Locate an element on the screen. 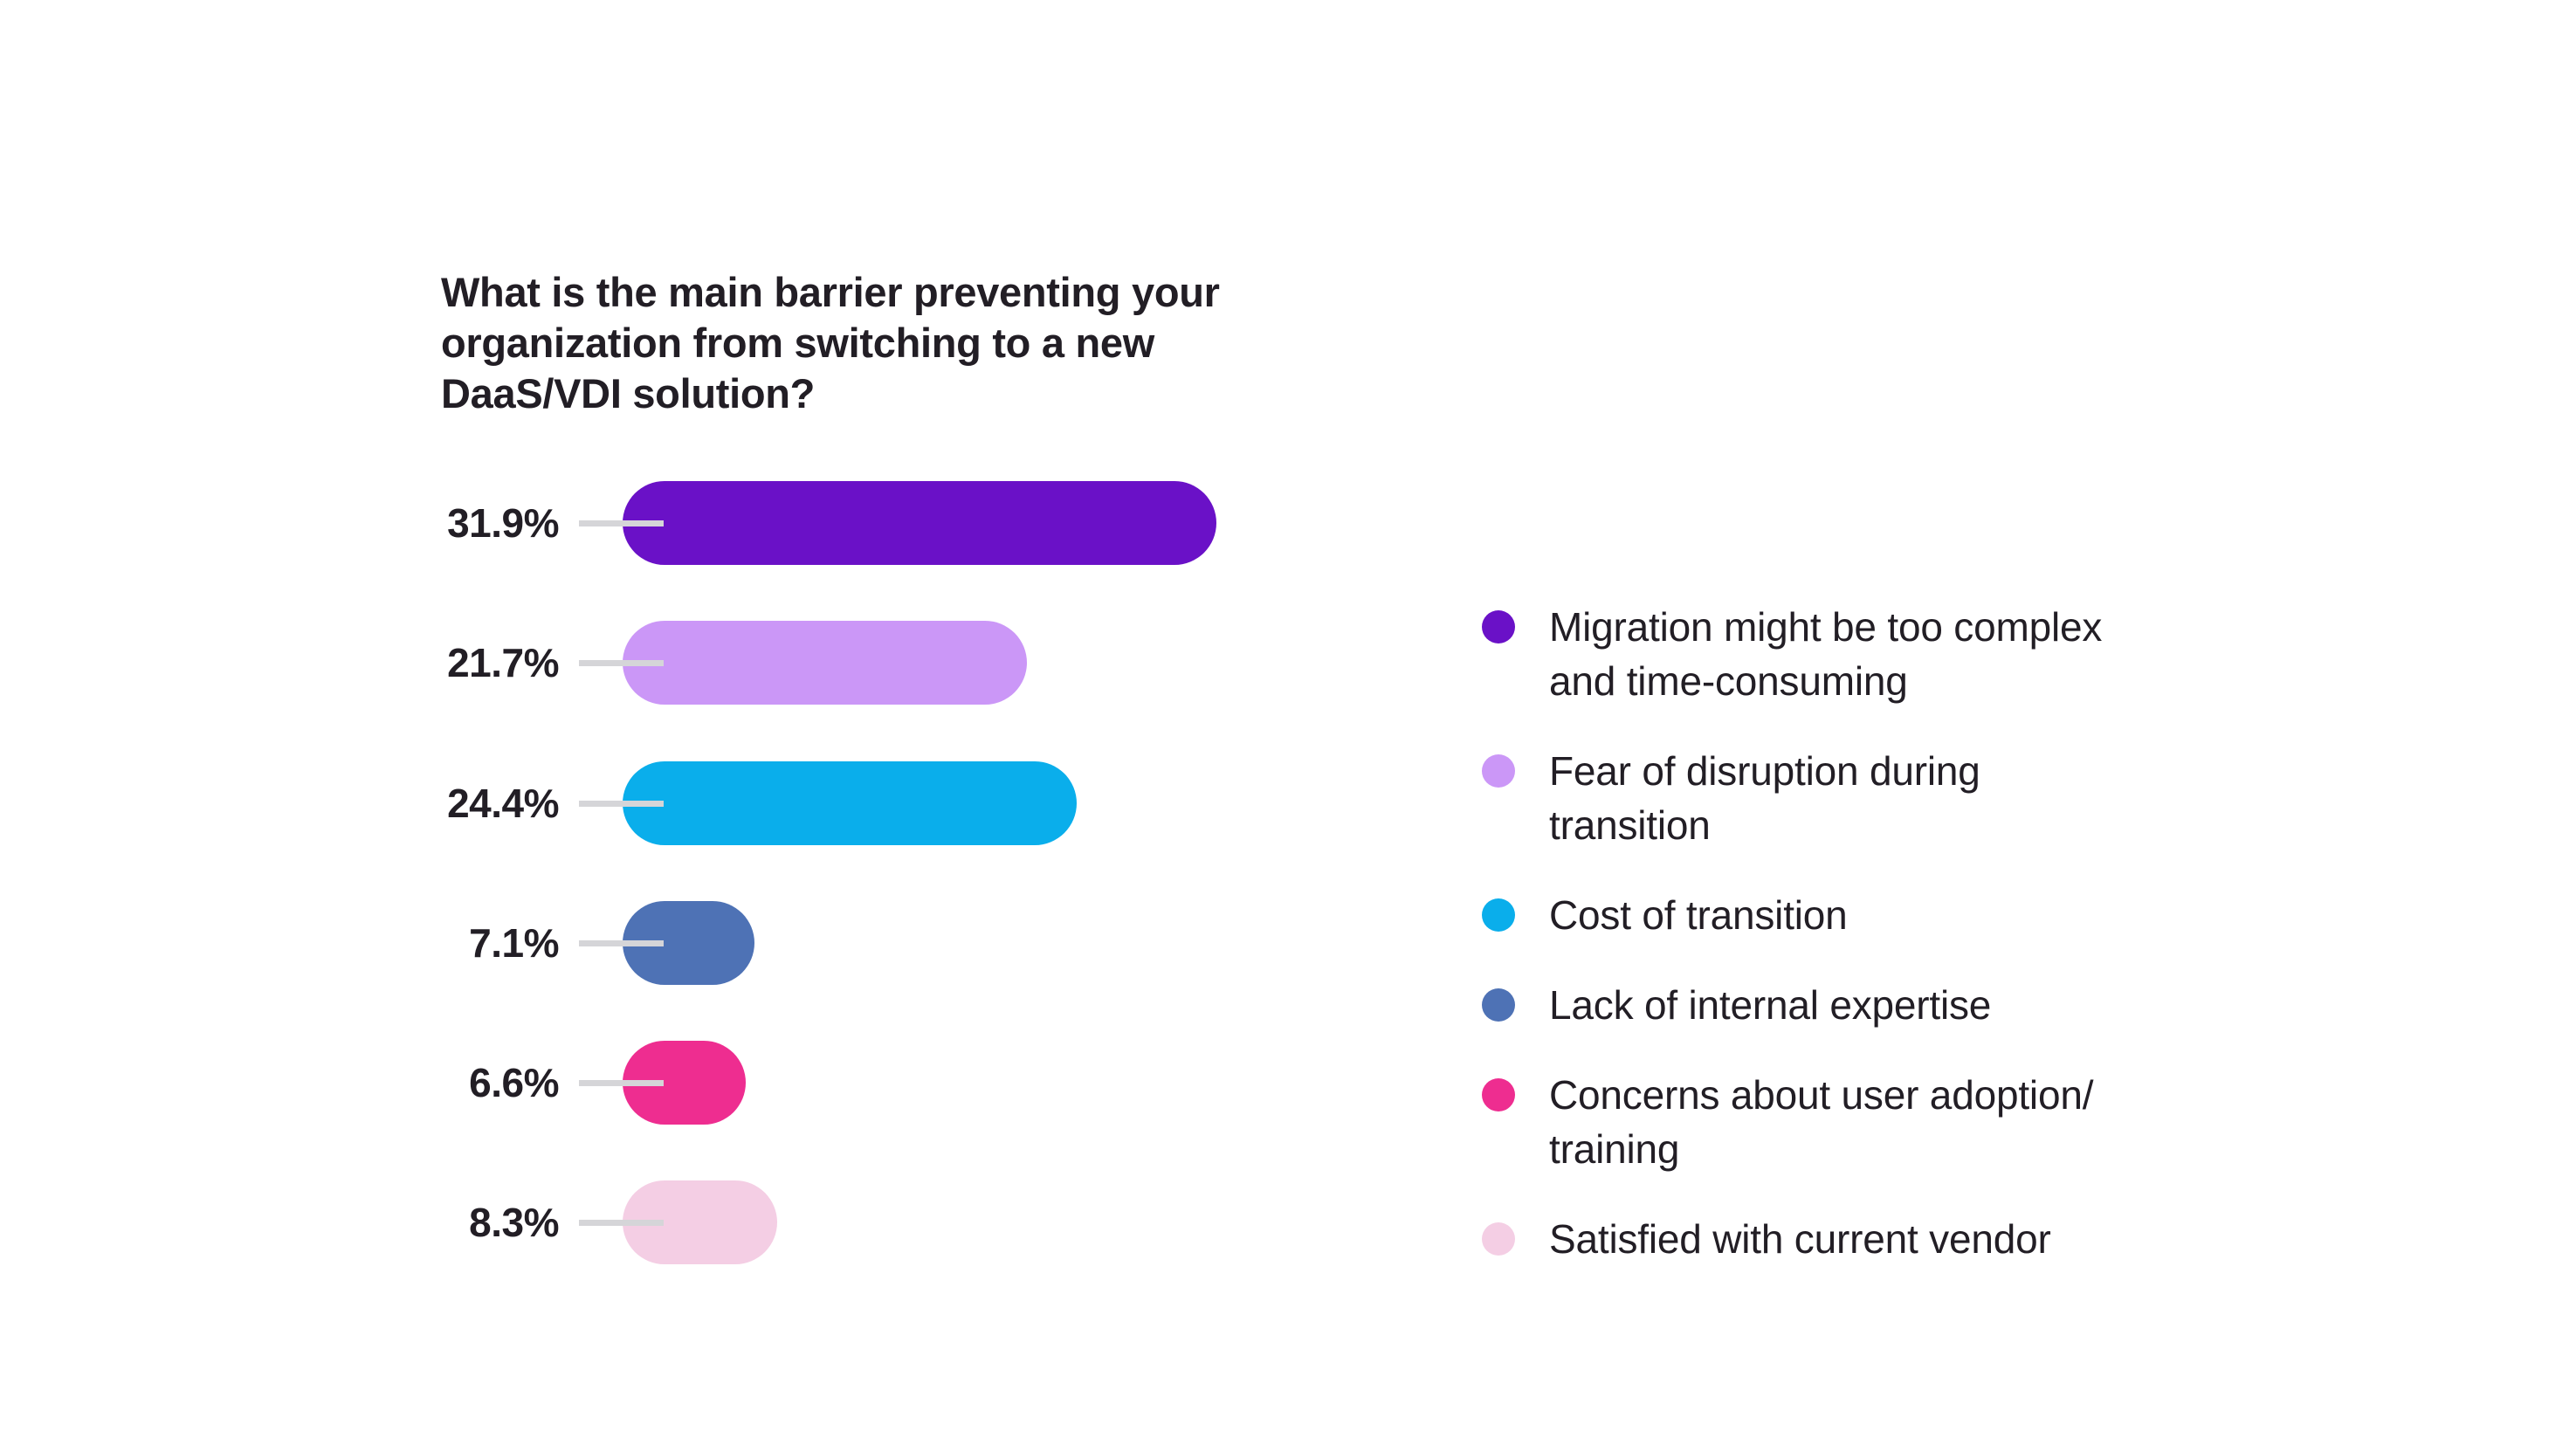  legend-label-line: Satisfied with current vendor is located at coordinates (1800, 1239).